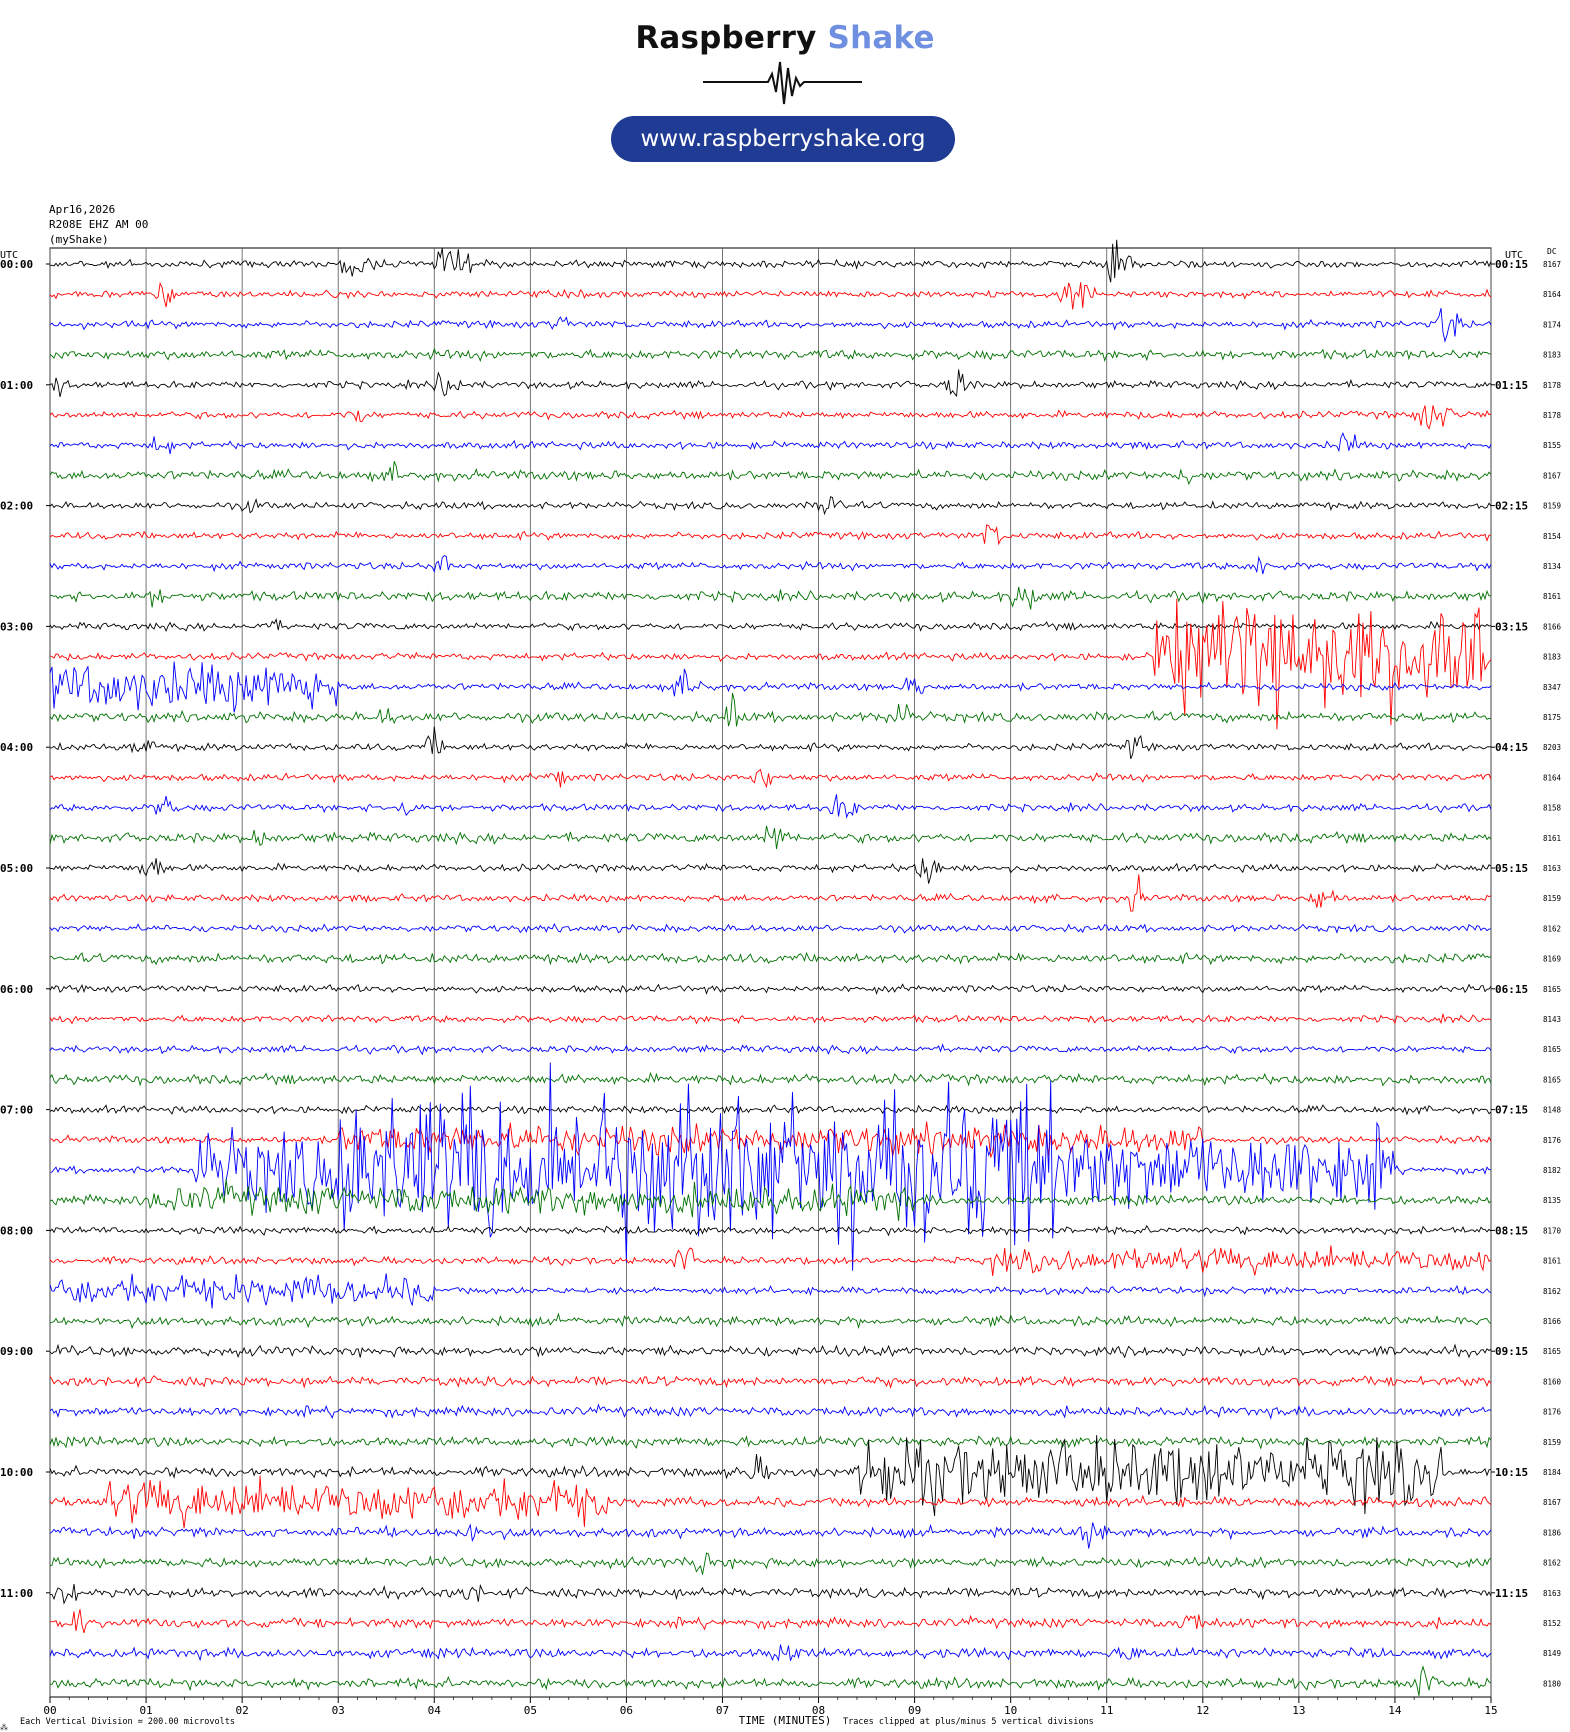  Describe the element at coordinates (82, 209) in the screenshot. I see `record-date: Apr16,2026` at that location.